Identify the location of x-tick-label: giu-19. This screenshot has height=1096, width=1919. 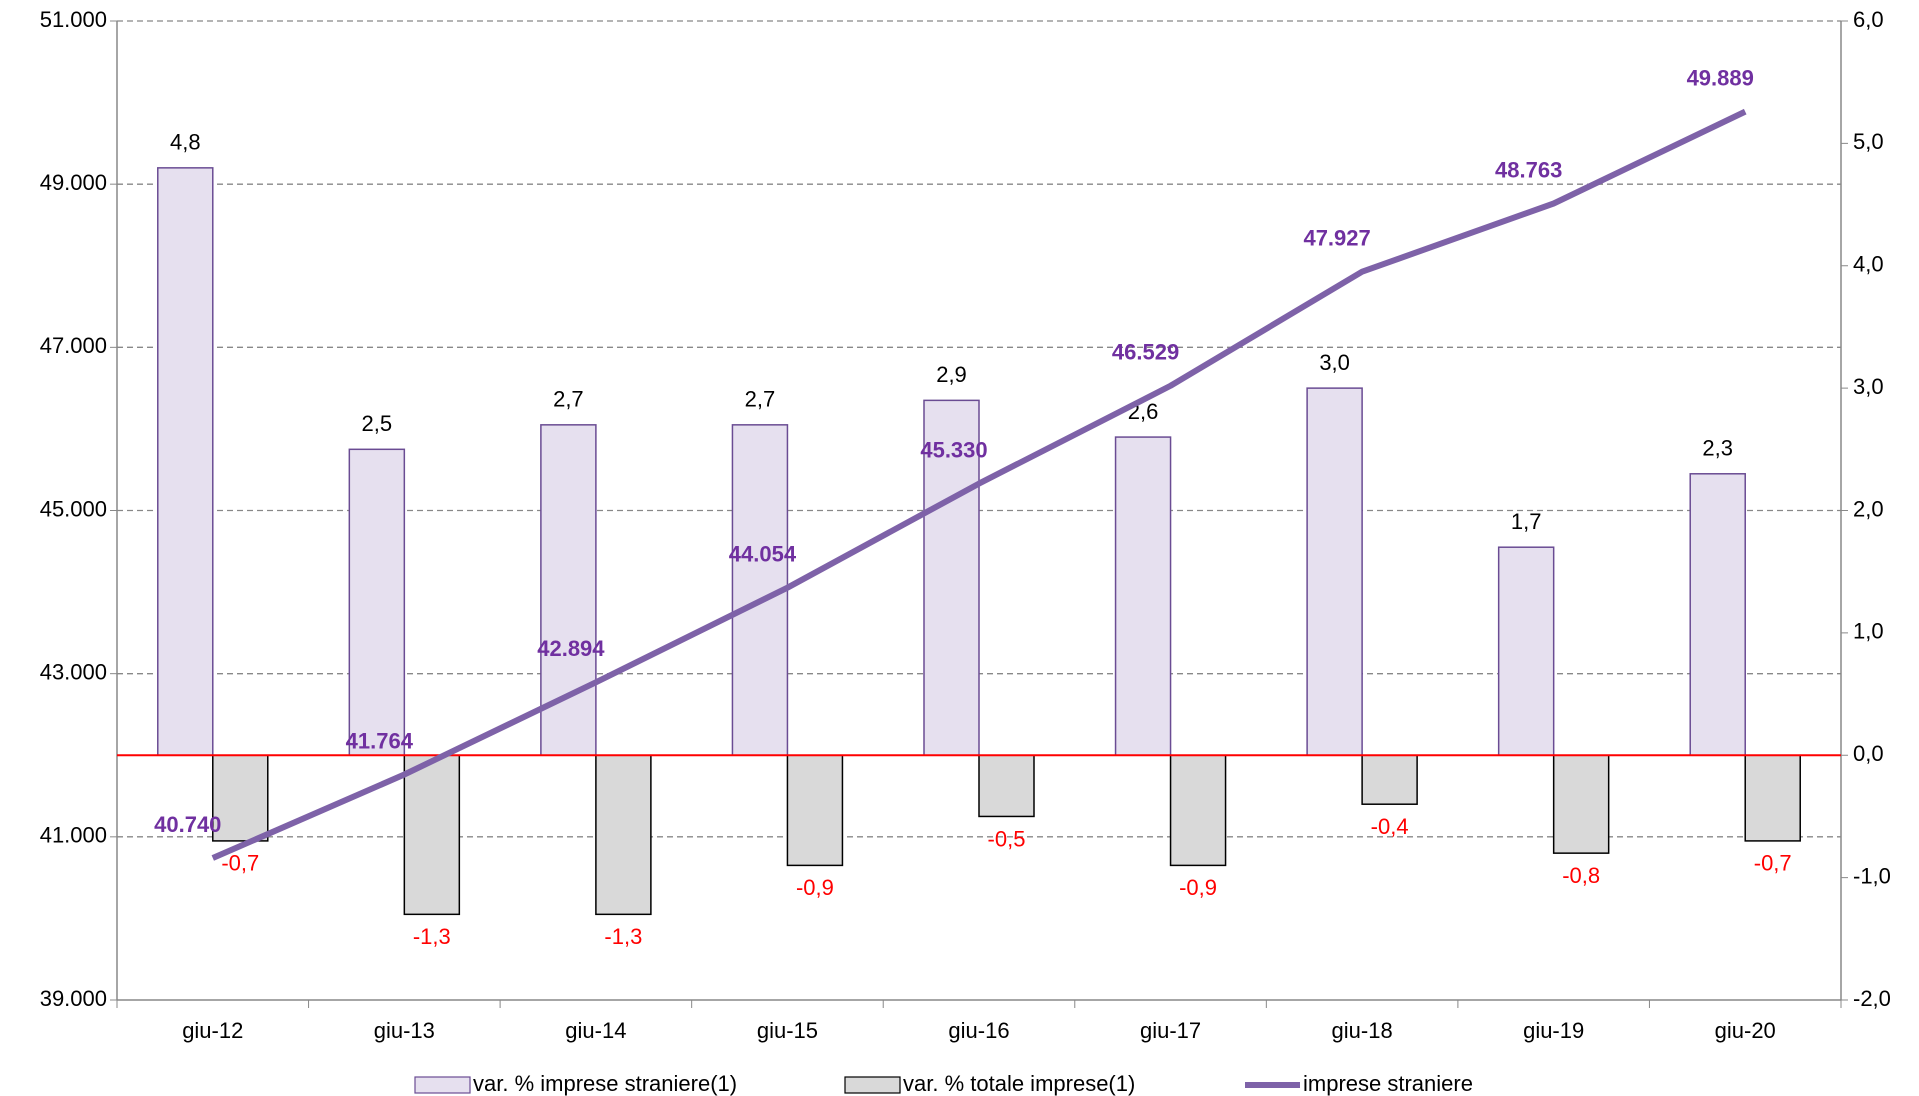
(1553, 1030).